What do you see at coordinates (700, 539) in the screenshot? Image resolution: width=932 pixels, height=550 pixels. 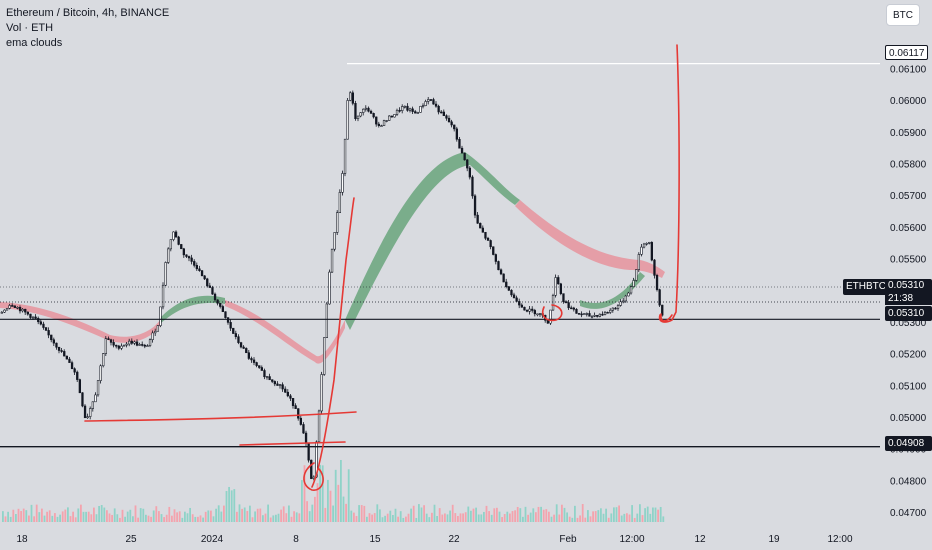 I see `time-tick-label: 12` at bounding box center [700, 539].